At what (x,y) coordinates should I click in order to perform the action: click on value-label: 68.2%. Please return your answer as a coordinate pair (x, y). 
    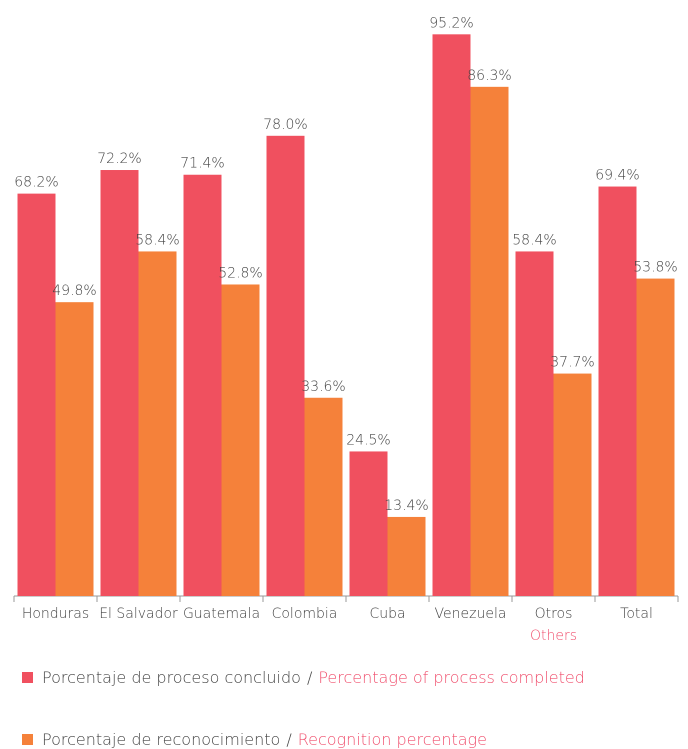
    Looking at the image, I should click on (36, 183).